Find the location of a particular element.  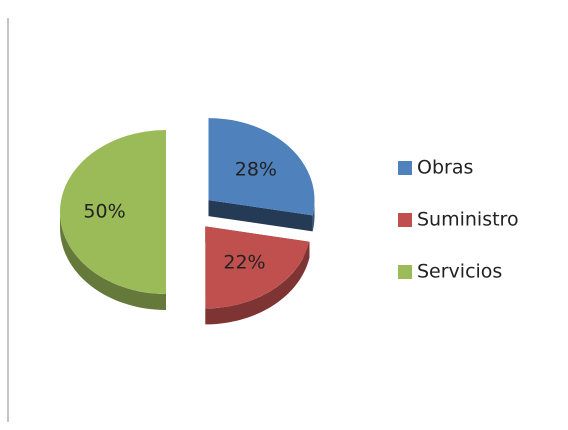

legend-label: Obras is located at coordinates (445, 168).